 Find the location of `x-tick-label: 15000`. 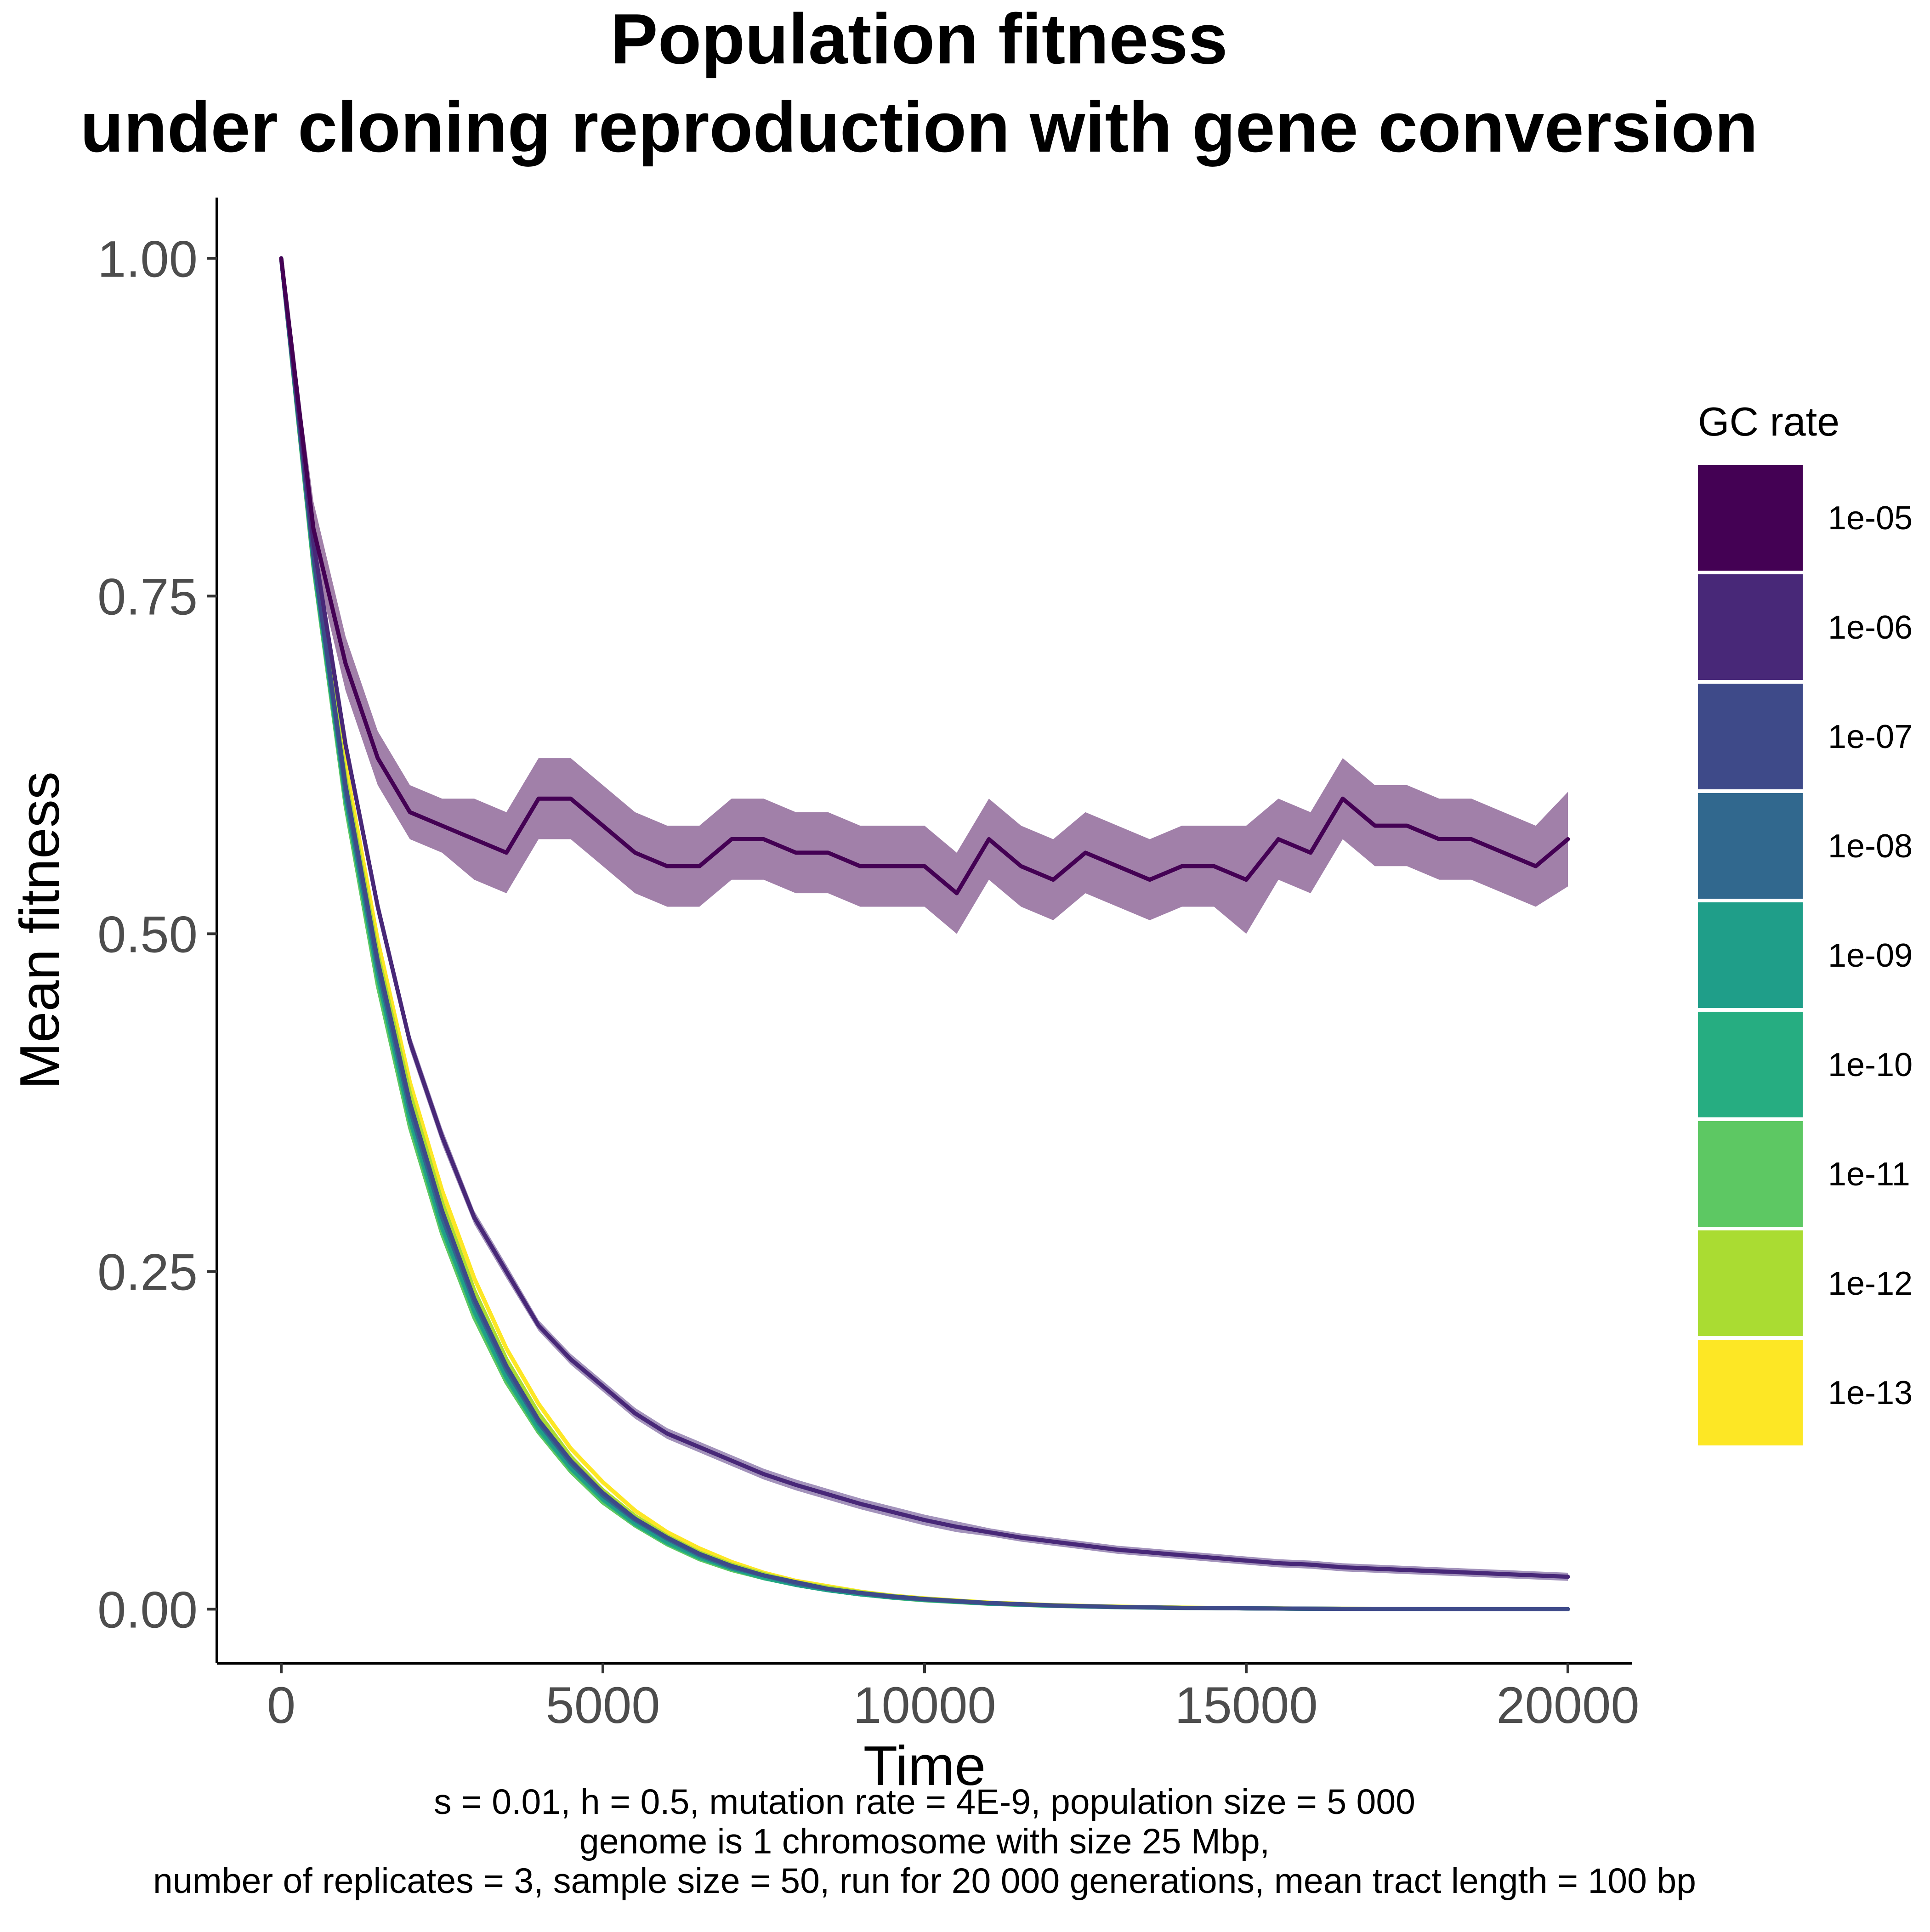

x-tick-label: 15000 is located at coordinates (1246, 1705).